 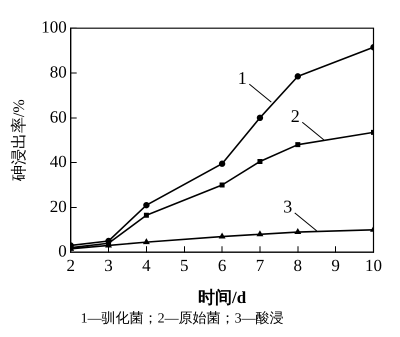 I want to click on annotation: 1, so click(x=242, y=78).